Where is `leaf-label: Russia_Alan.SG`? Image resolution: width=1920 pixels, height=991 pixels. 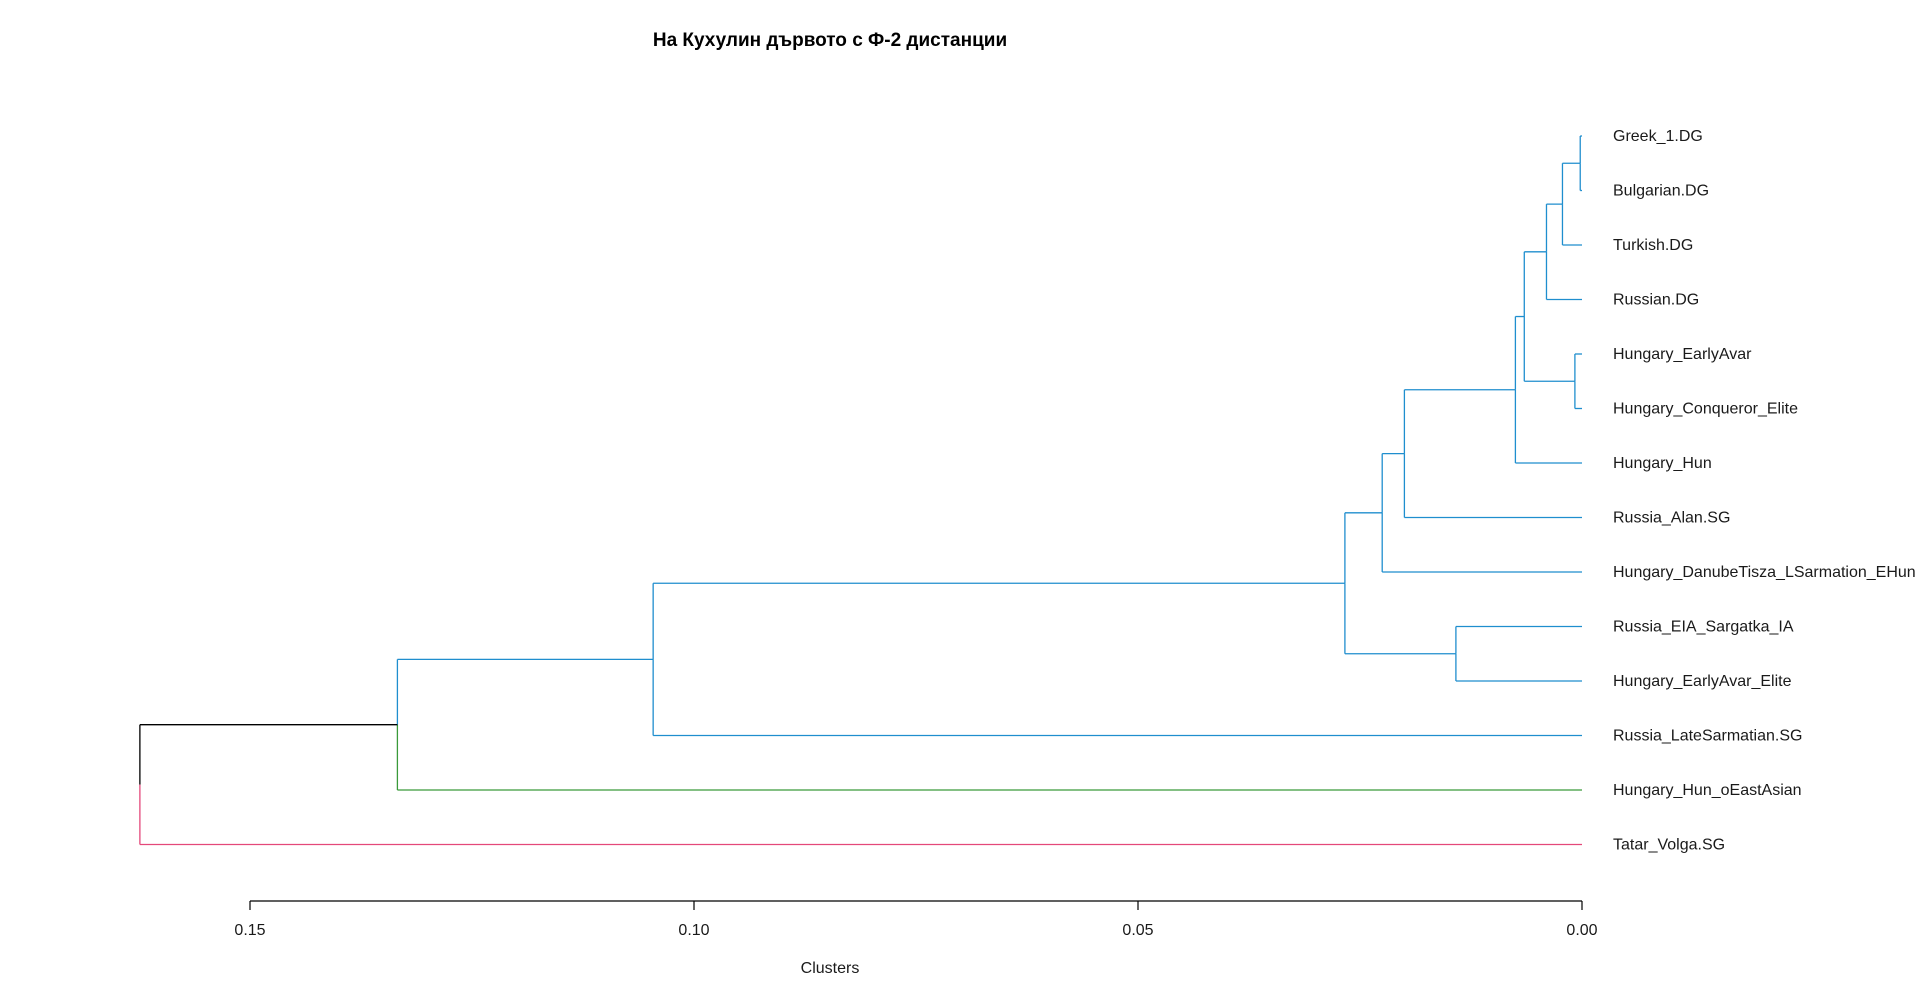 leaf-label: Russia_Alan.SG is located at coordinates (1671, 518).